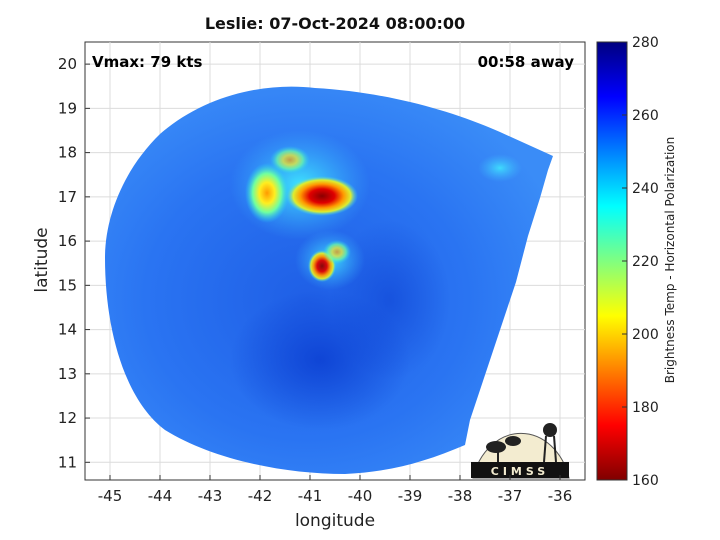 The width and height of the screenshot is (720, 540). Describe the element at coordinates (645, 43) in the screenshot. I see `colorbar-tick-label: 280` at that location.